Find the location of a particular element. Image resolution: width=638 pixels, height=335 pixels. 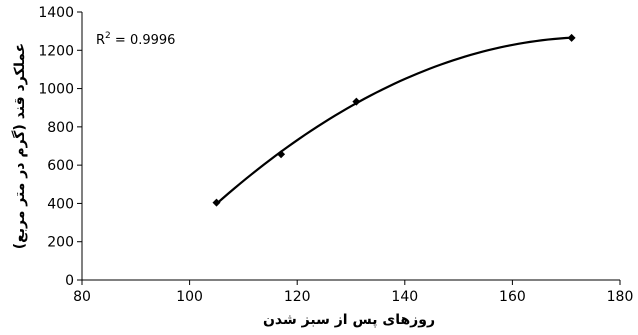

r2-superscript: 2 is located at coordinates (108, 36).